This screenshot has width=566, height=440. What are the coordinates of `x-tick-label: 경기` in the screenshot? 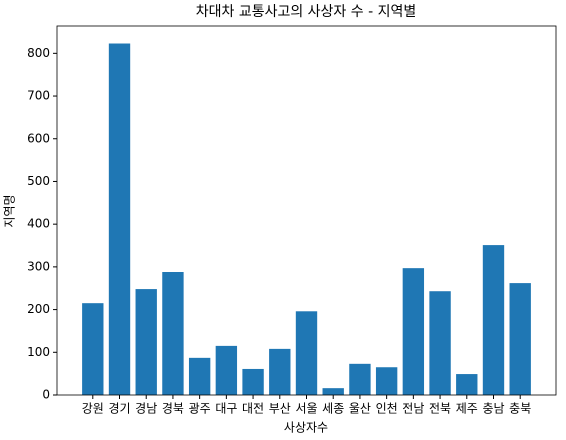 It's located at (119, 409).